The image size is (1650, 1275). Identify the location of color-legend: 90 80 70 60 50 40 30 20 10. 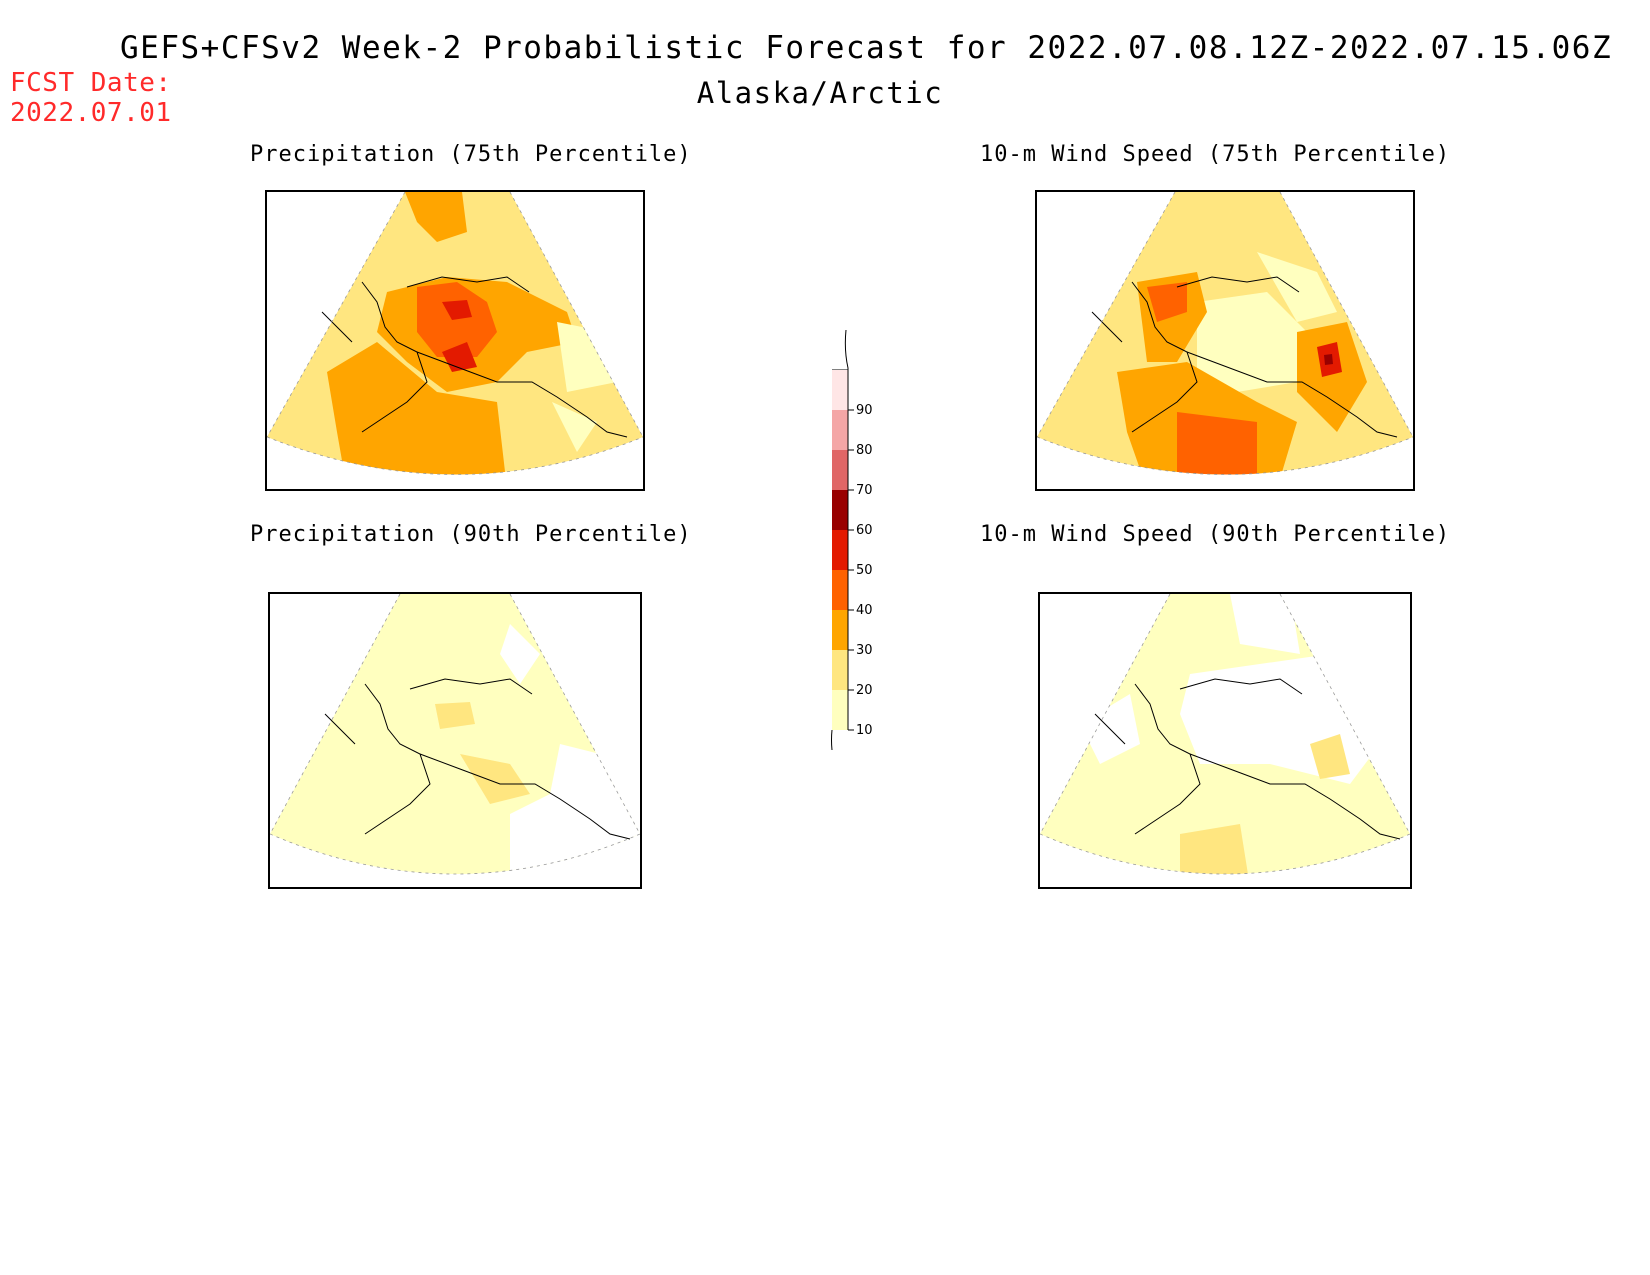
(860, 550).